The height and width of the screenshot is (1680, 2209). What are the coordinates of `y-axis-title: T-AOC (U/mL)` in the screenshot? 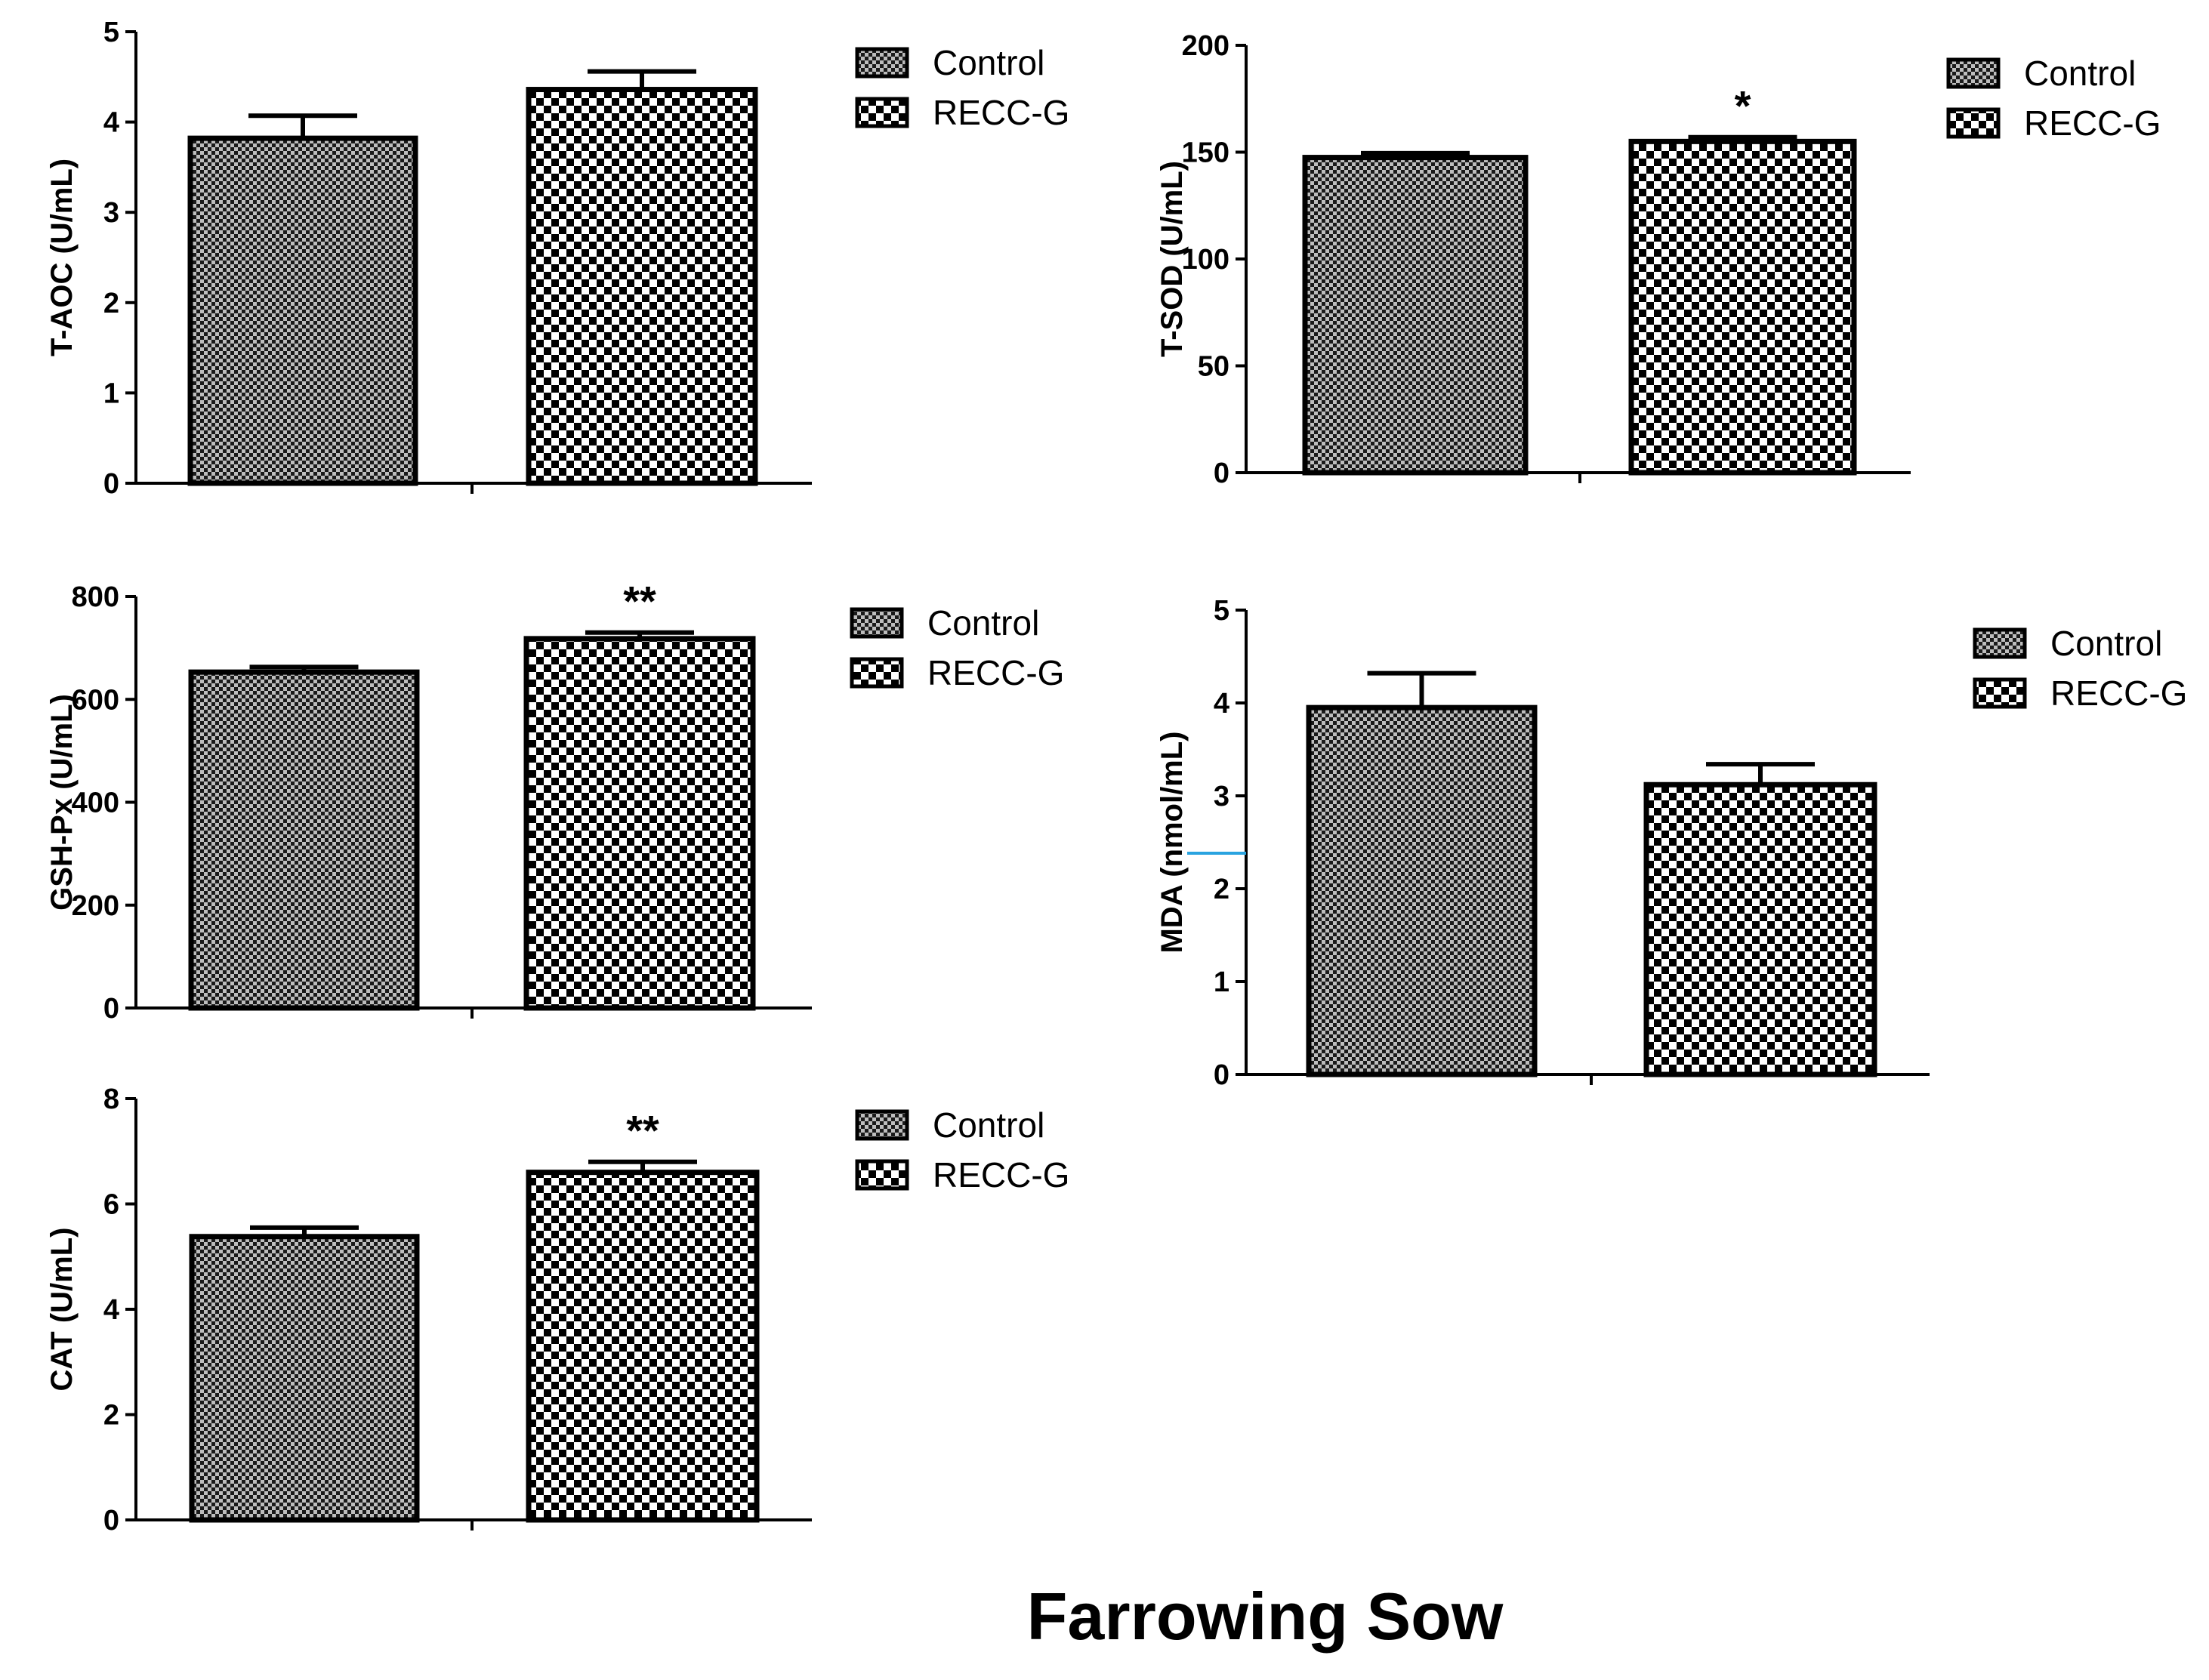 It's located at (62, 257).